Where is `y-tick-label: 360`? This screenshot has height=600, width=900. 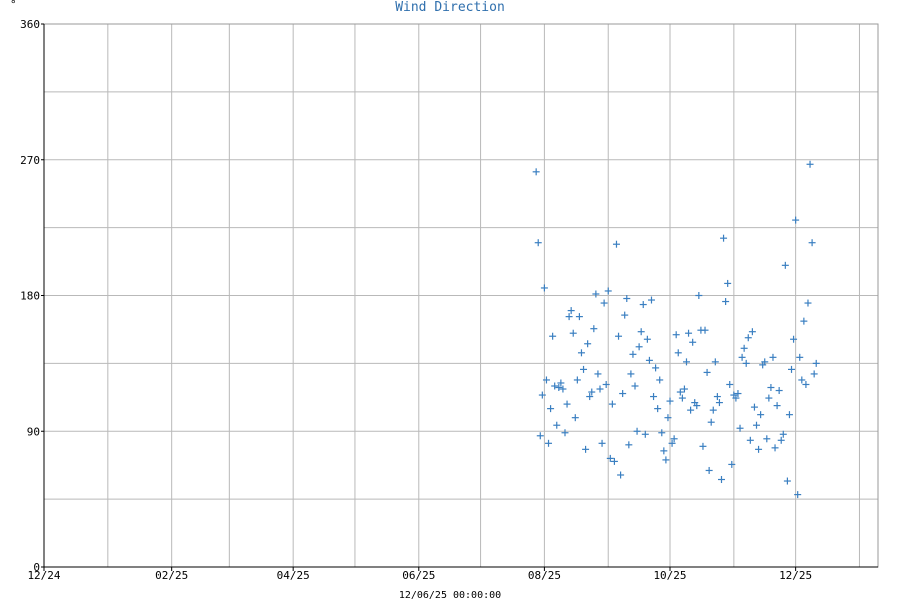
y-tick-label: 360 is located at coordinates (30, 24).